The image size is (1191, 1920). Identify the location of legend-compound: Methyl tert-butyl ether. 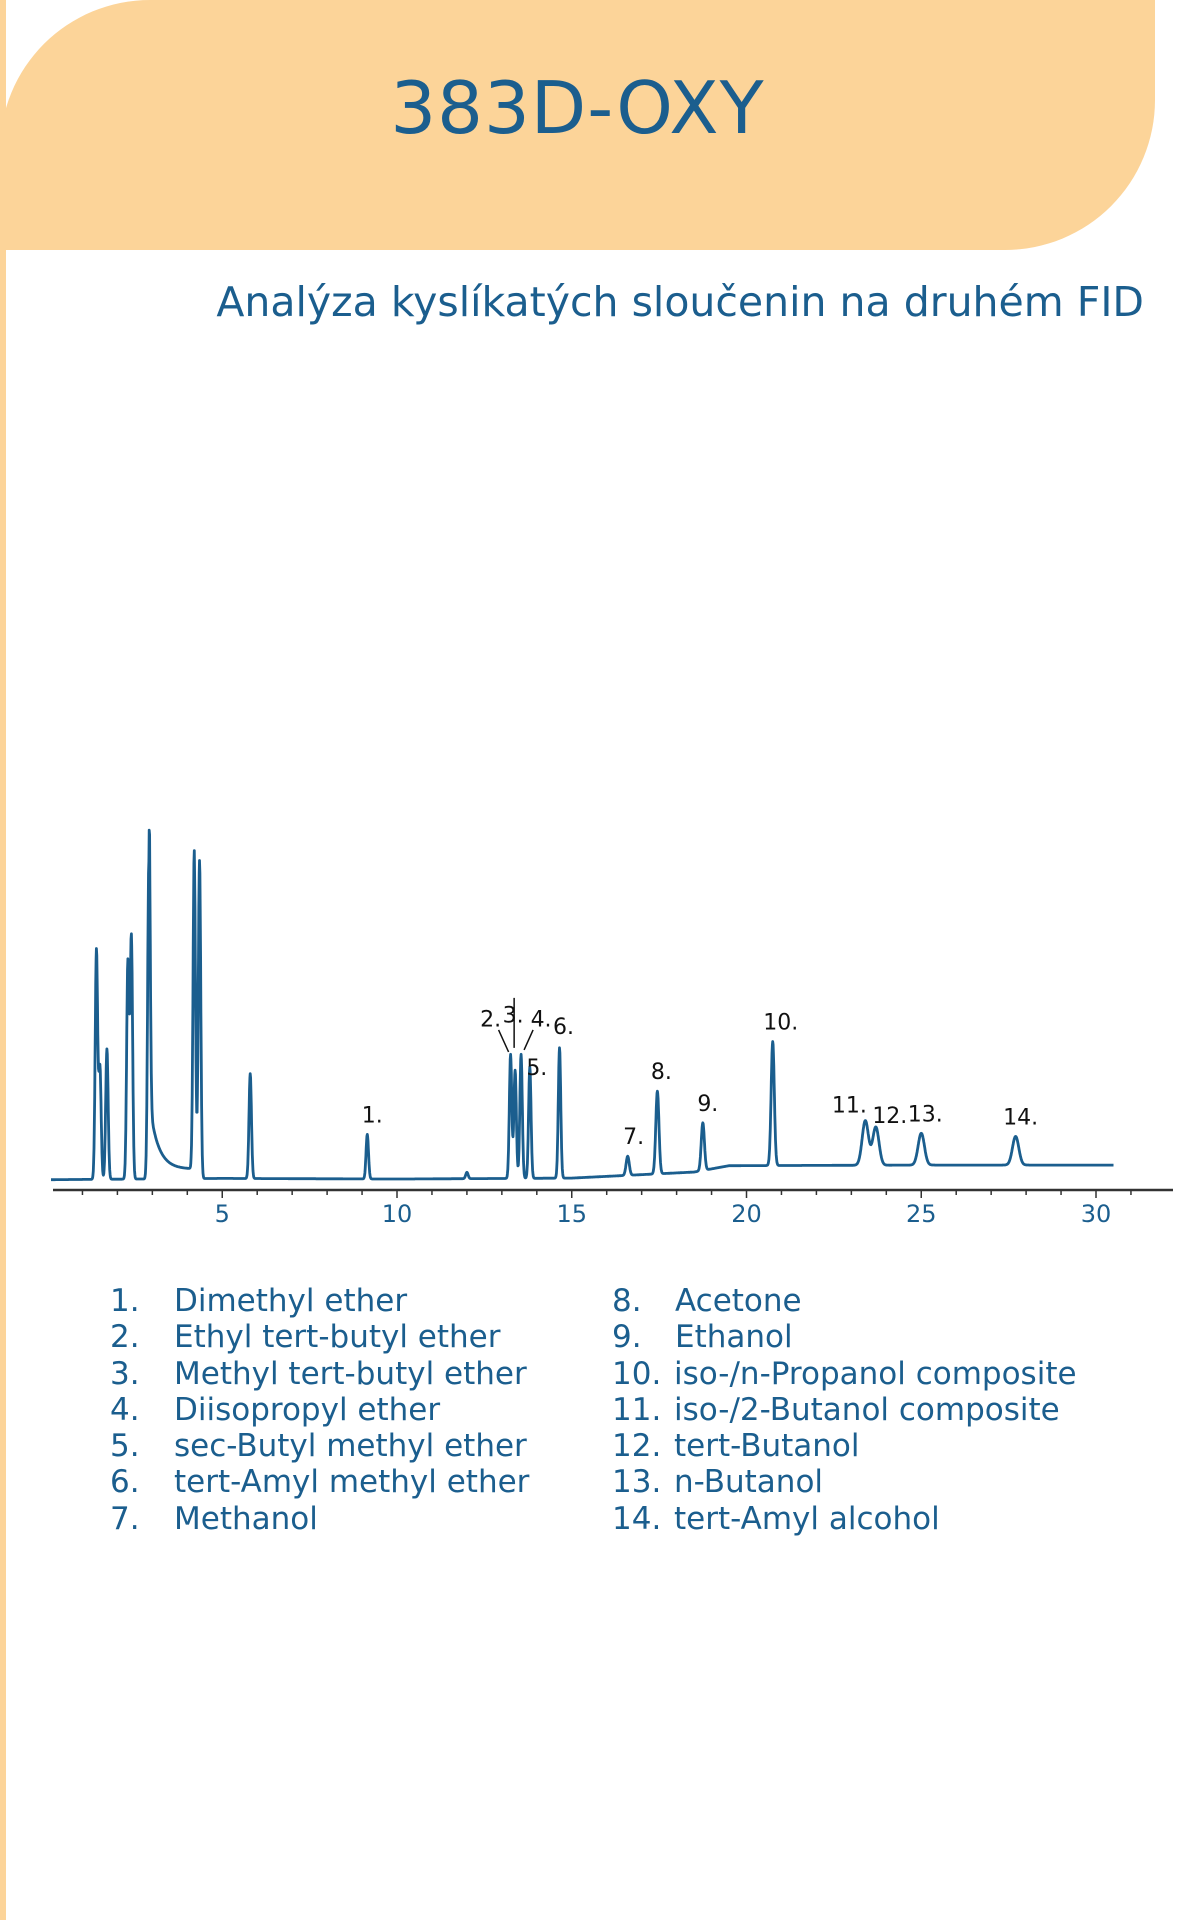
(350, 1373).